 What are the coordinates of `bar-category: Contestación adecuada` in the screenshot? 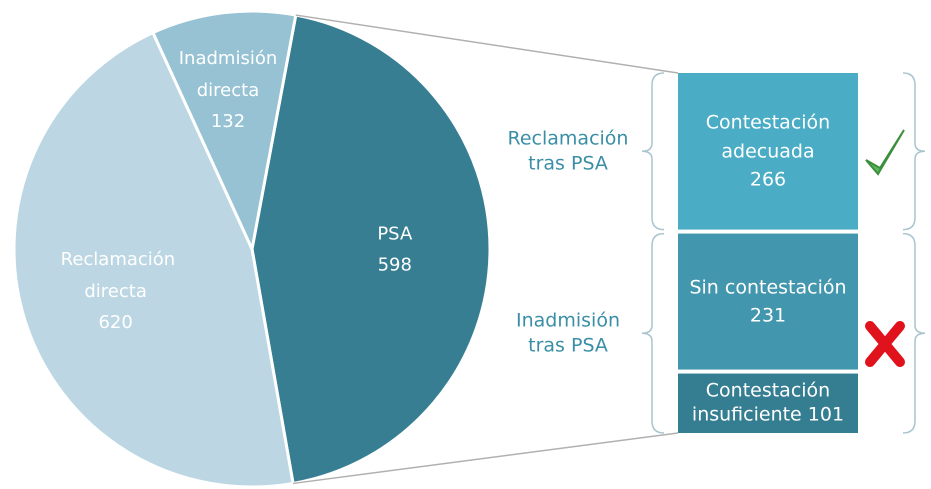 It's located at (768, 137).